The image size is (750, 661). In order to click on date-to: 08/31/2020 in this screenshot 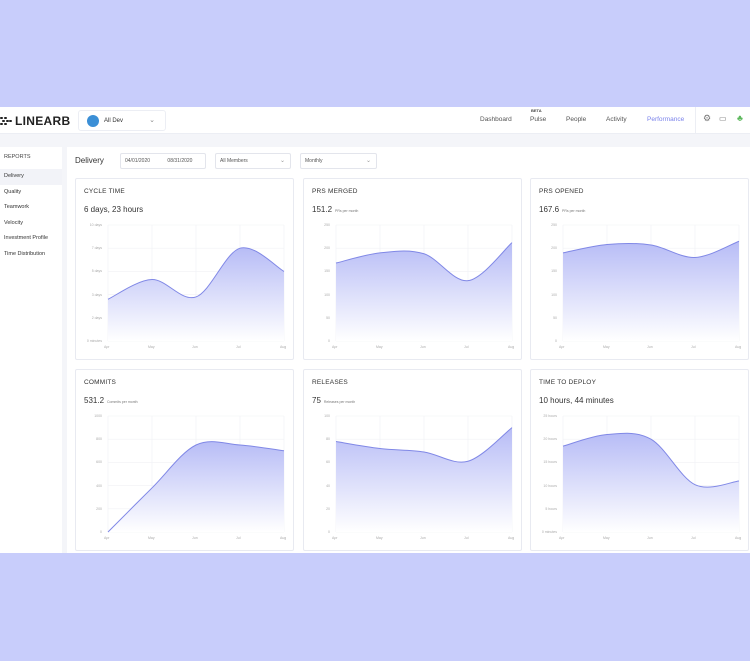, I will do `click(180, 161)`.